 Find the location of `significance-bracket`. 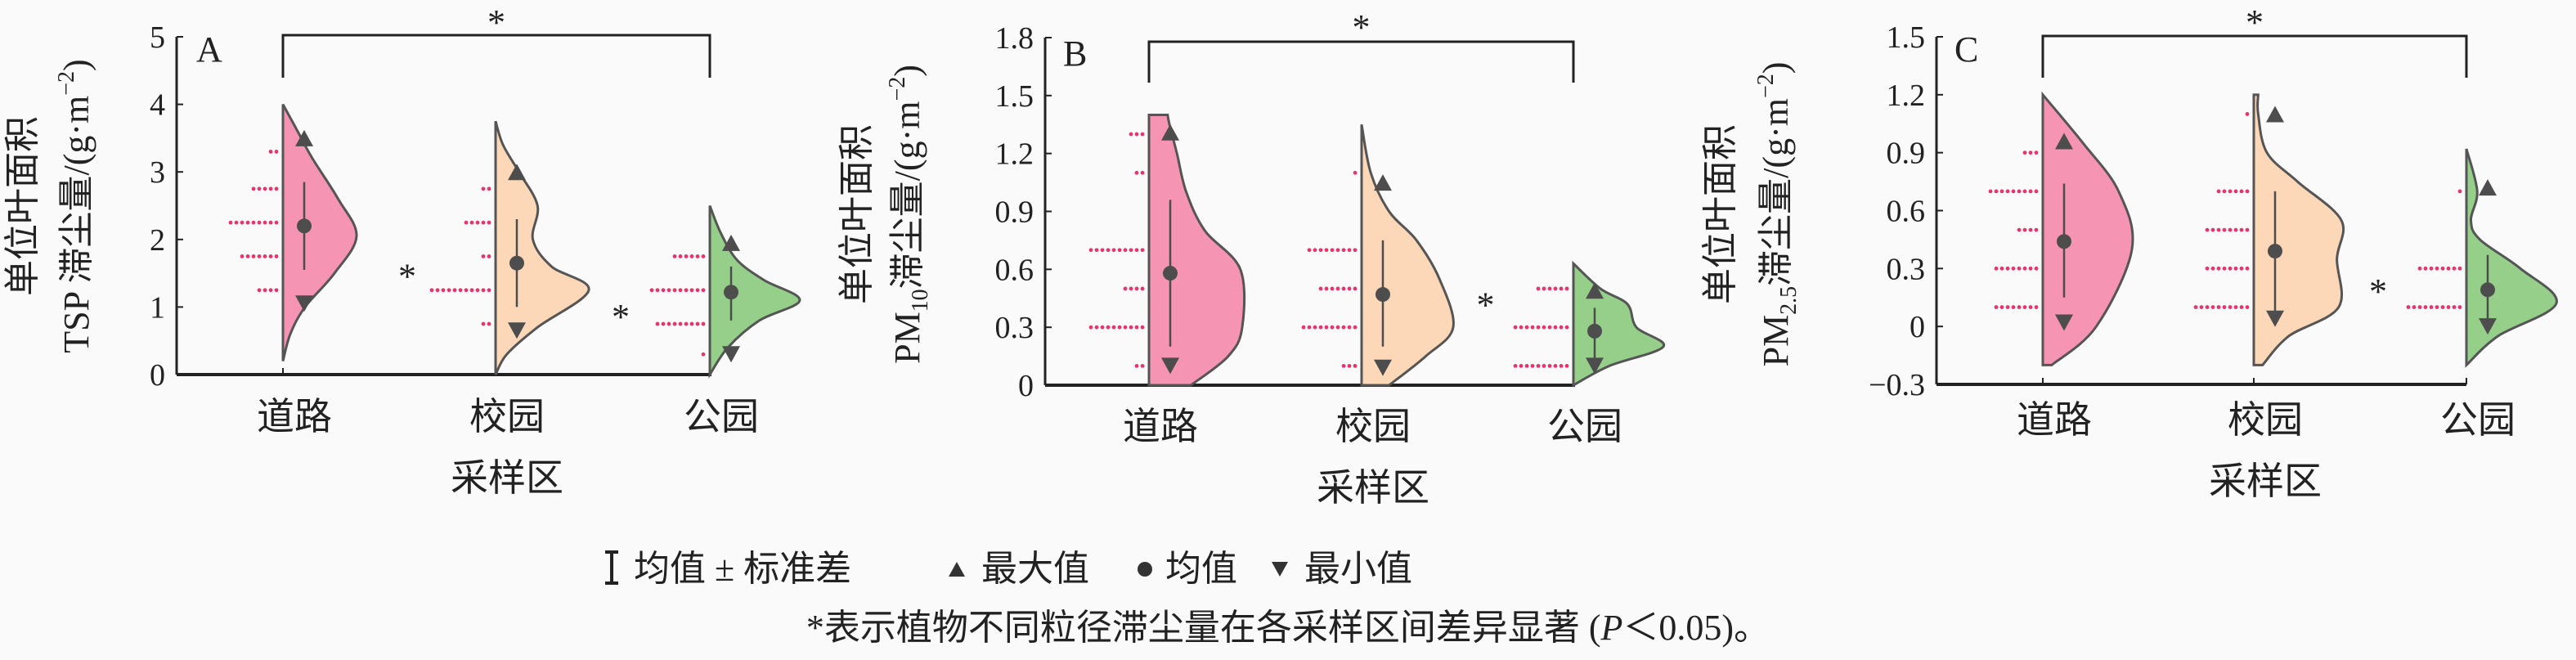

significance-bracket is located at coordinates (496, 56).